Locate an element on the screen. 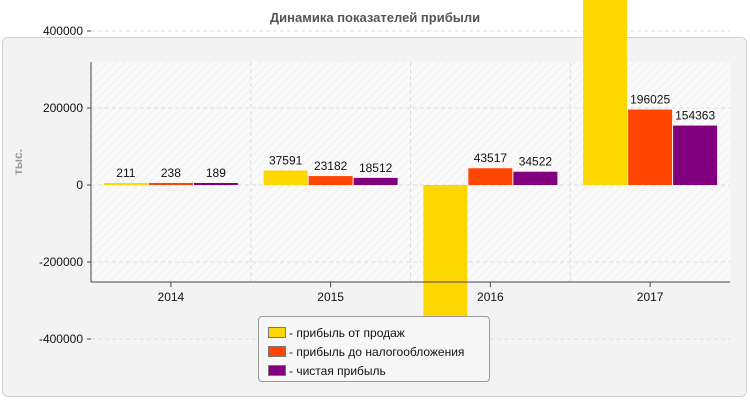 The width and height of the screenshot is (750, 400). data-label: 23182 is located at coordinates (331, 166).